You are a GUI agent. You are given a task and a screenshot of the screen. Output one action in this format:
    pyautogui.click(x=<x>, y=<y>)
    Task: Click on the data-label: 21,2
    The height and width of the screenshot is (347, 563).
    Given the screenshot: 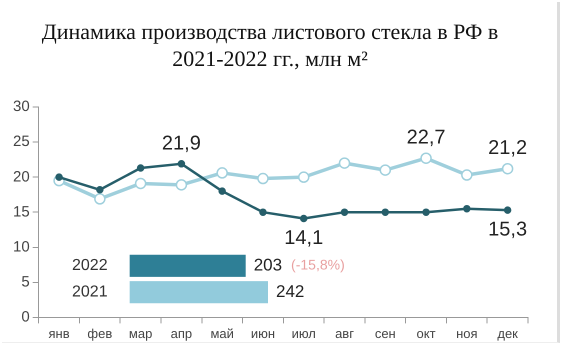 What is the action you would take?
    pyautogui.click(x=508, y=148)
    